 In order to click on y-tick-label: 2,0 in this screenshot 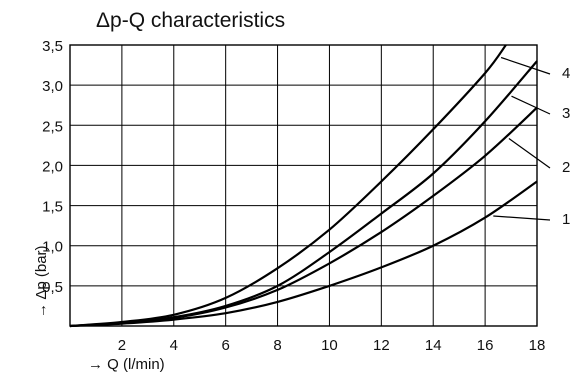, I will do `click(52, 166)`.